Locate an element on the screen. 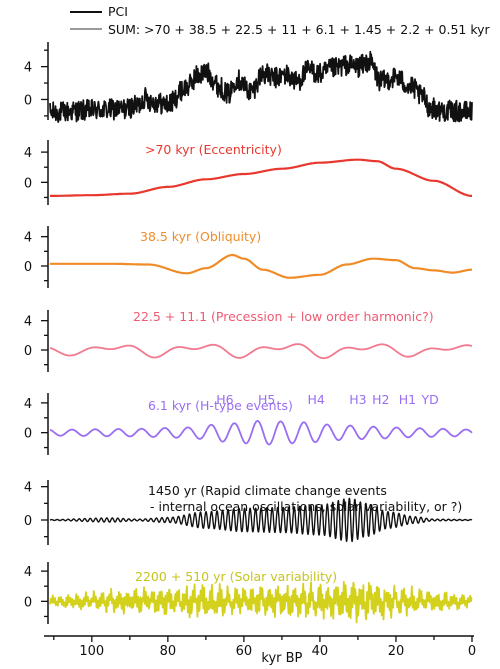  x-axis: 100 80 60 40 20 0 kyr BP is located at coordinates (260, 650).